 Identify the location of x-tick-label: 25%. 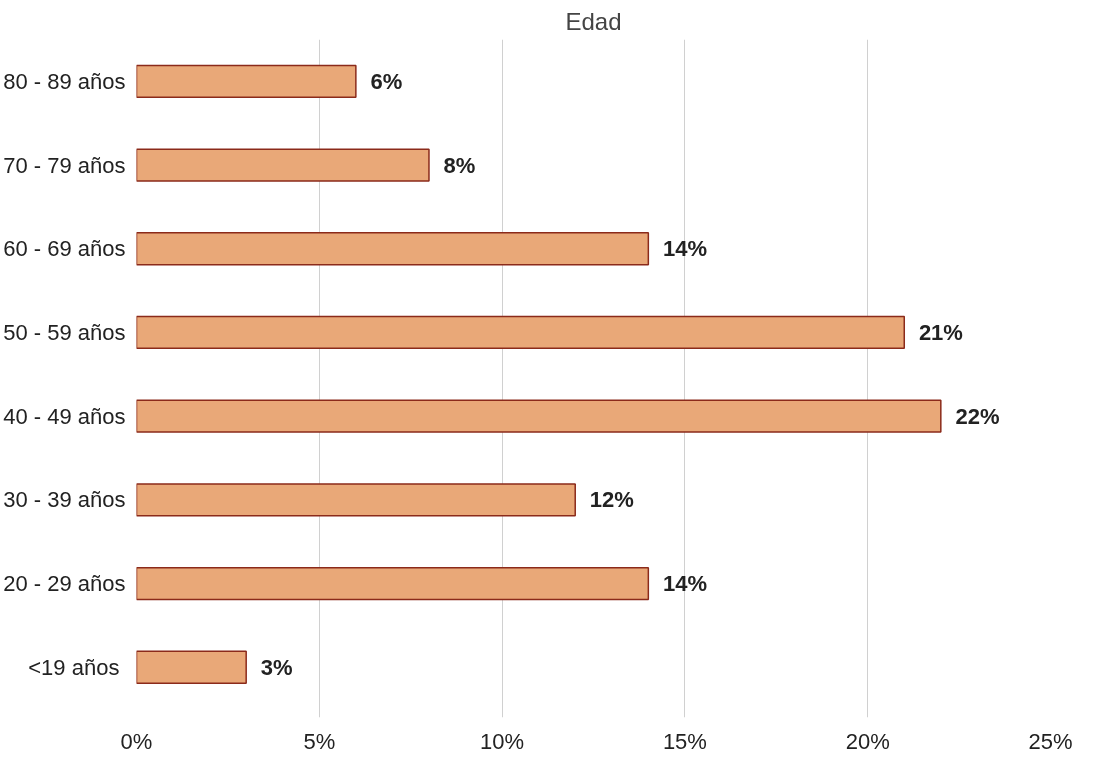
(1050, 741).